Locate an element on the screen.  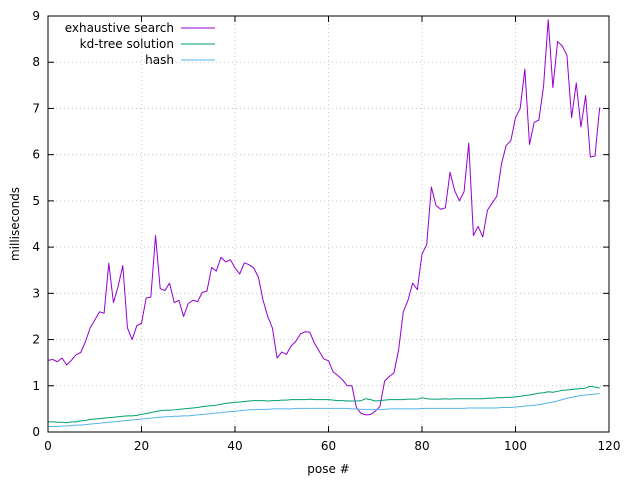
y-tick-label: 0 is located at coordinates (36, 432).